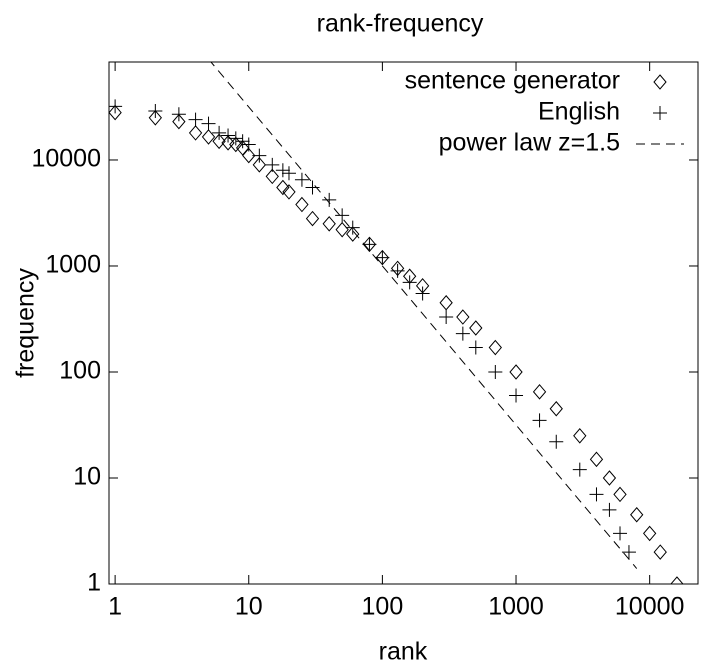  I want to click on legend-label: English, so click(579, 112).